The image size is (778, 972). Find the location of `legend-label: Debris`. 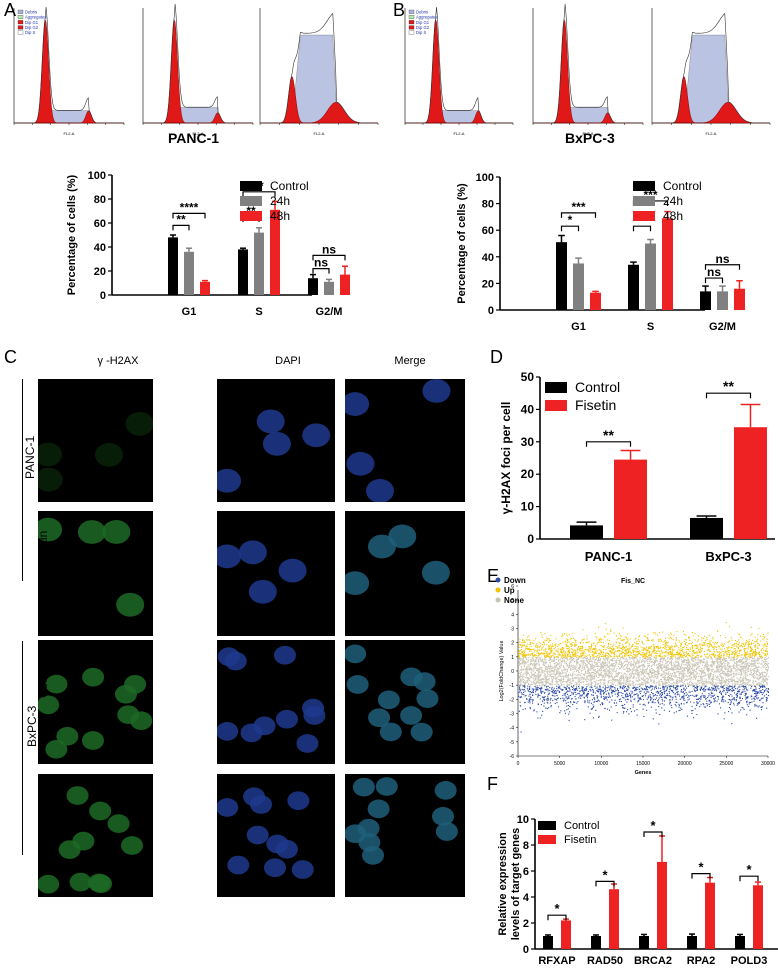

legend-label: Debris is located at coordinates (422, 11).